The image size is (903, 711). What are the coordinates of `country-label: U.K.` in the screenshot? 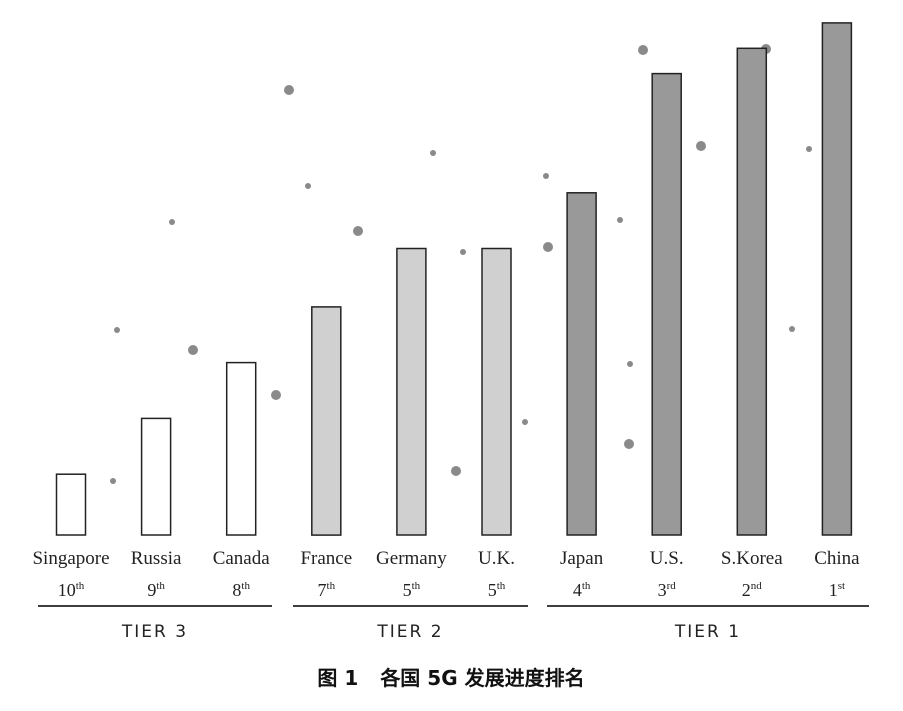 It's located at (496, 558).